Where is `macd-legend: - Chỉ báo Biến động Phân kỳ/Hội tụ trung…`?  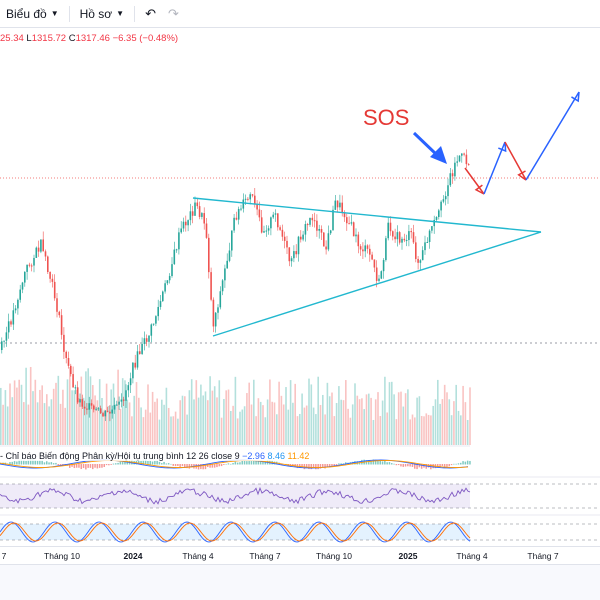 macd-legend: - Chỉ báo Biến động Phân kỳ/Hội tụ trung… is located at coordinates (156, 456).